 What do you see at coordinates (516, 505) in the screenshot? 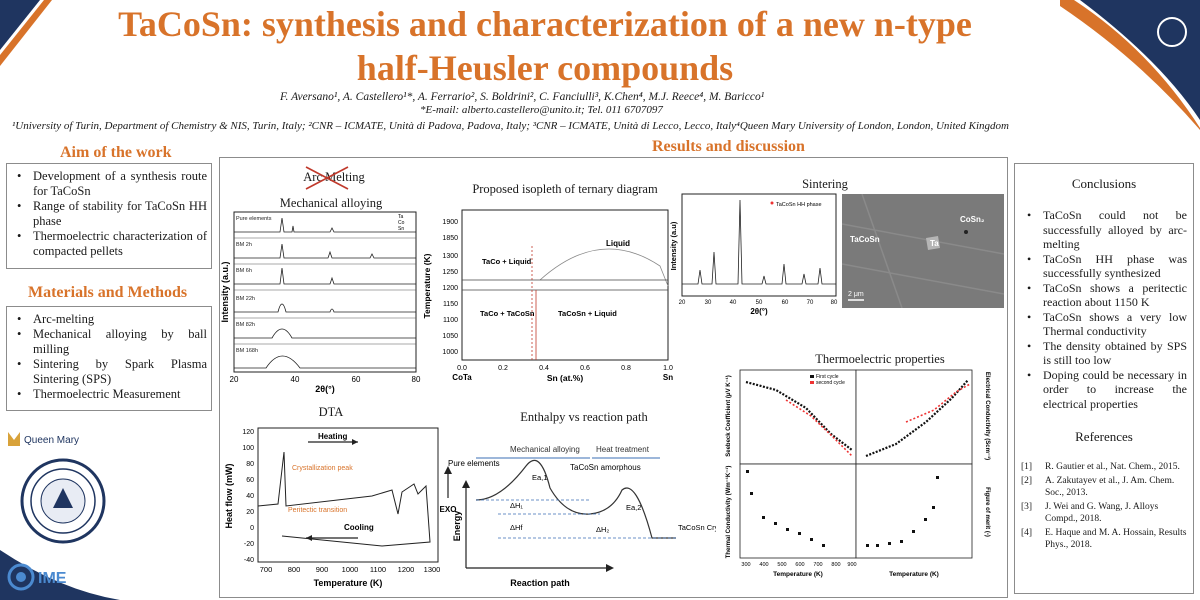
I see `enthalpy-dh1: ΔH₁` at bounding box center [516, 505].